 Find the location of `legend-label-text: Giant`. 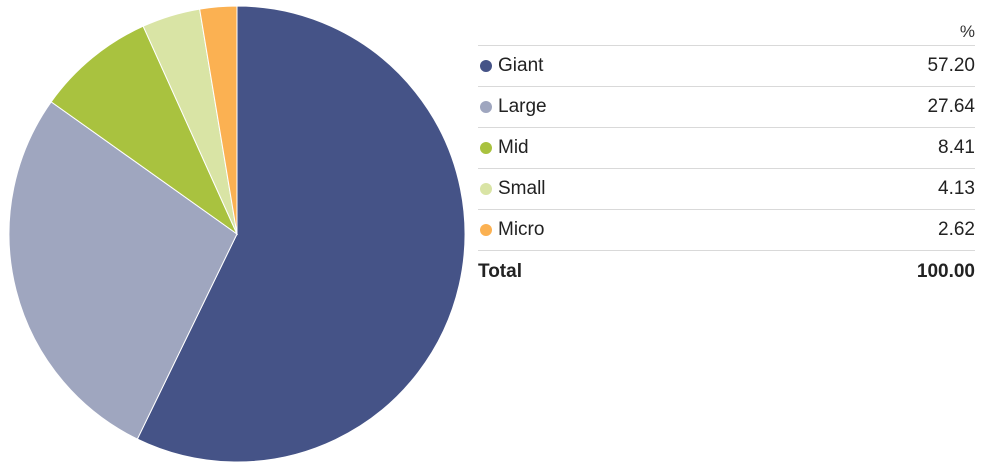

legend-label-text: Giant is located at coordinates (521, 65).